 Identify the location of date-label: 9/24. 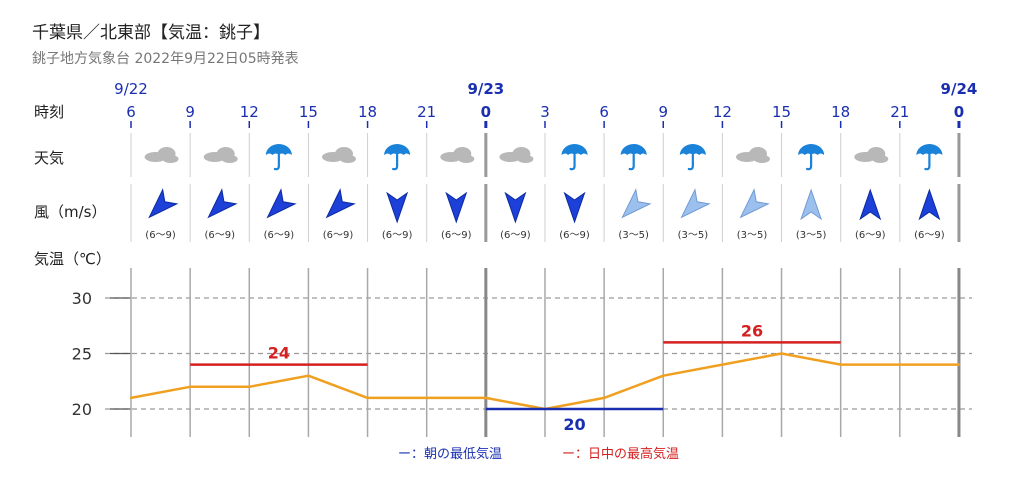
(959, 89).